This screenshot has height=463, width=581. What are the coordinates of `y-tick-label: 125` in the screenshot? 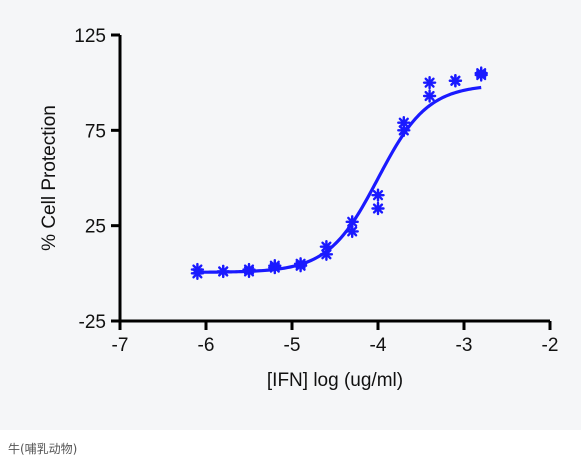 It's located at (90, 36).